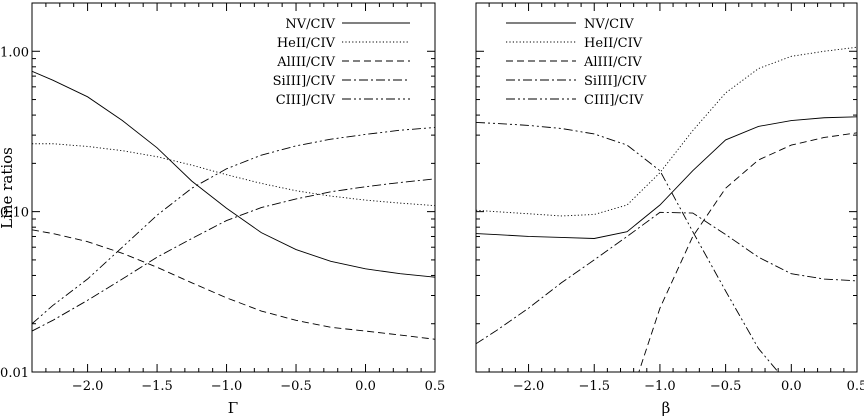 Image resolution: width=864 pixels, height=419 pixels. I want to click on series-line-nvciv, so click(666, 177).